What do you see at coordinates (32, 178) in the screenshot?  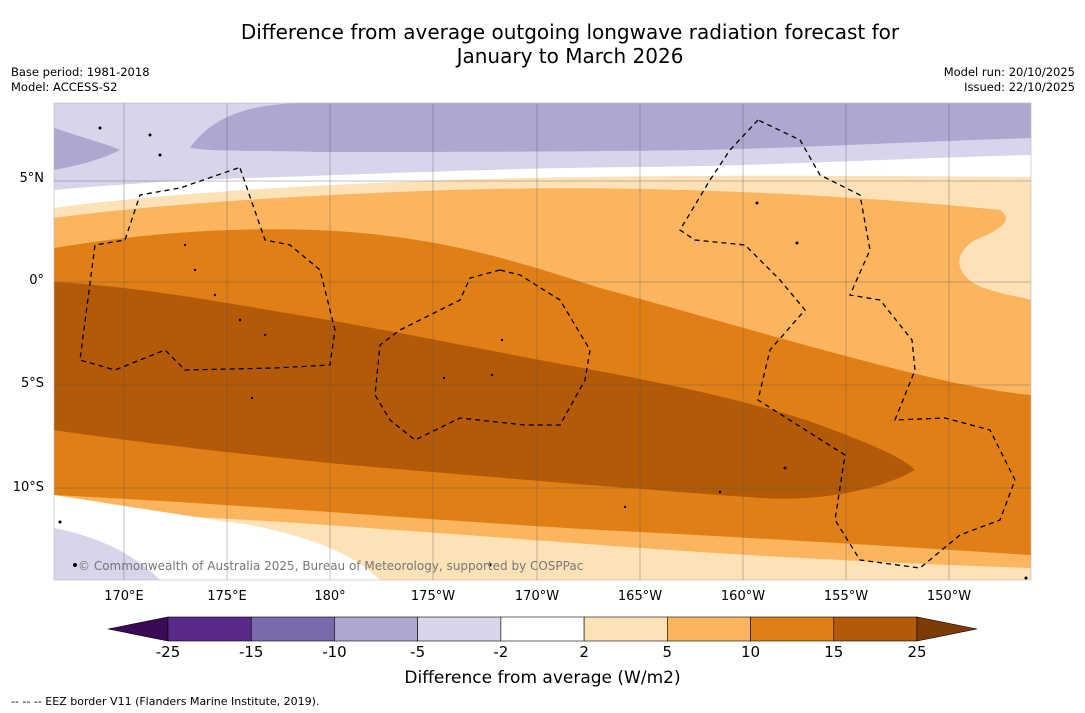 I see `lat-label-5n: 5°N` at bounding box center [32, 178].